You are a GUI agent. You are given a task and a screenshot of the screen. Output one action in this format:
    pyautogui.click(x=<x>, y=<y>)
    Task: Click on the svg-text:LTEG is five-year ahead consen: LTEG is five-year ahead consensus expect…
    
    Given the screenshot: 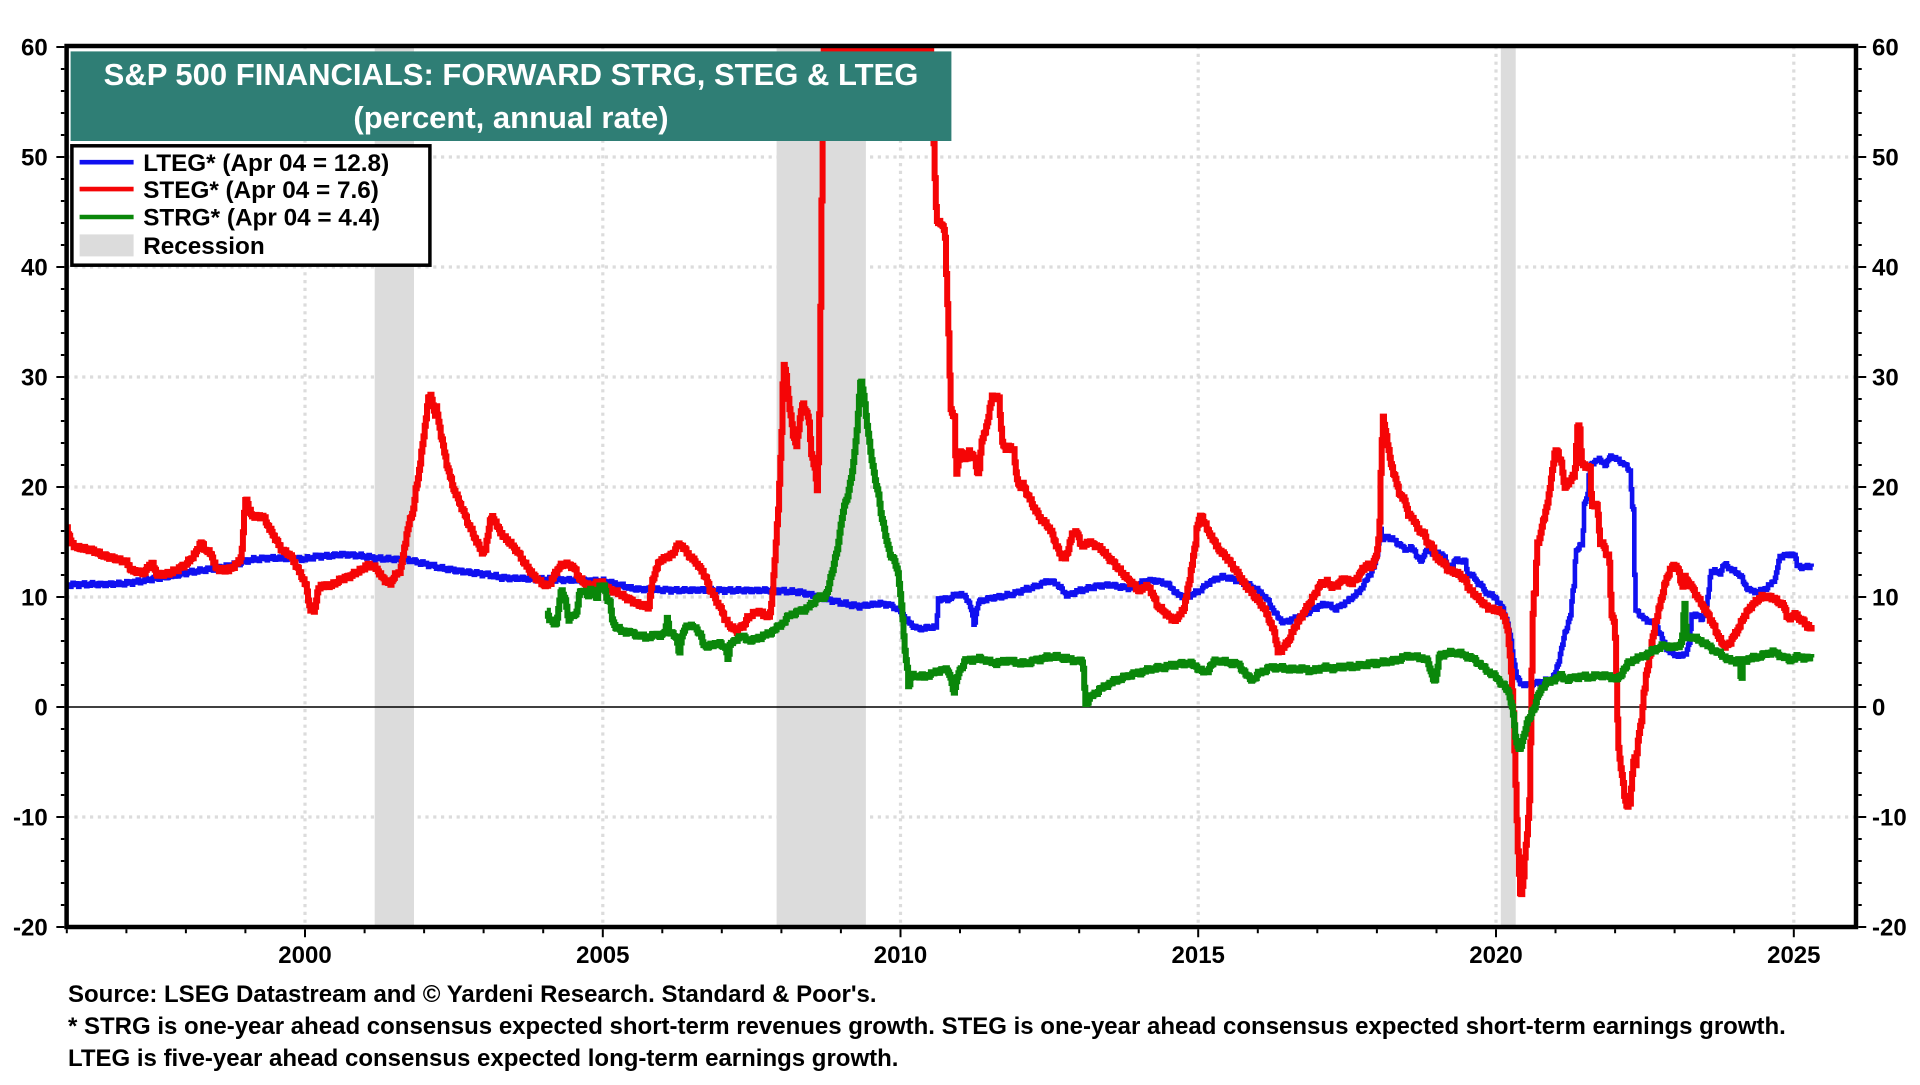 What is the action you would take?
    pyautogui.click(x=483, y=1058)
    